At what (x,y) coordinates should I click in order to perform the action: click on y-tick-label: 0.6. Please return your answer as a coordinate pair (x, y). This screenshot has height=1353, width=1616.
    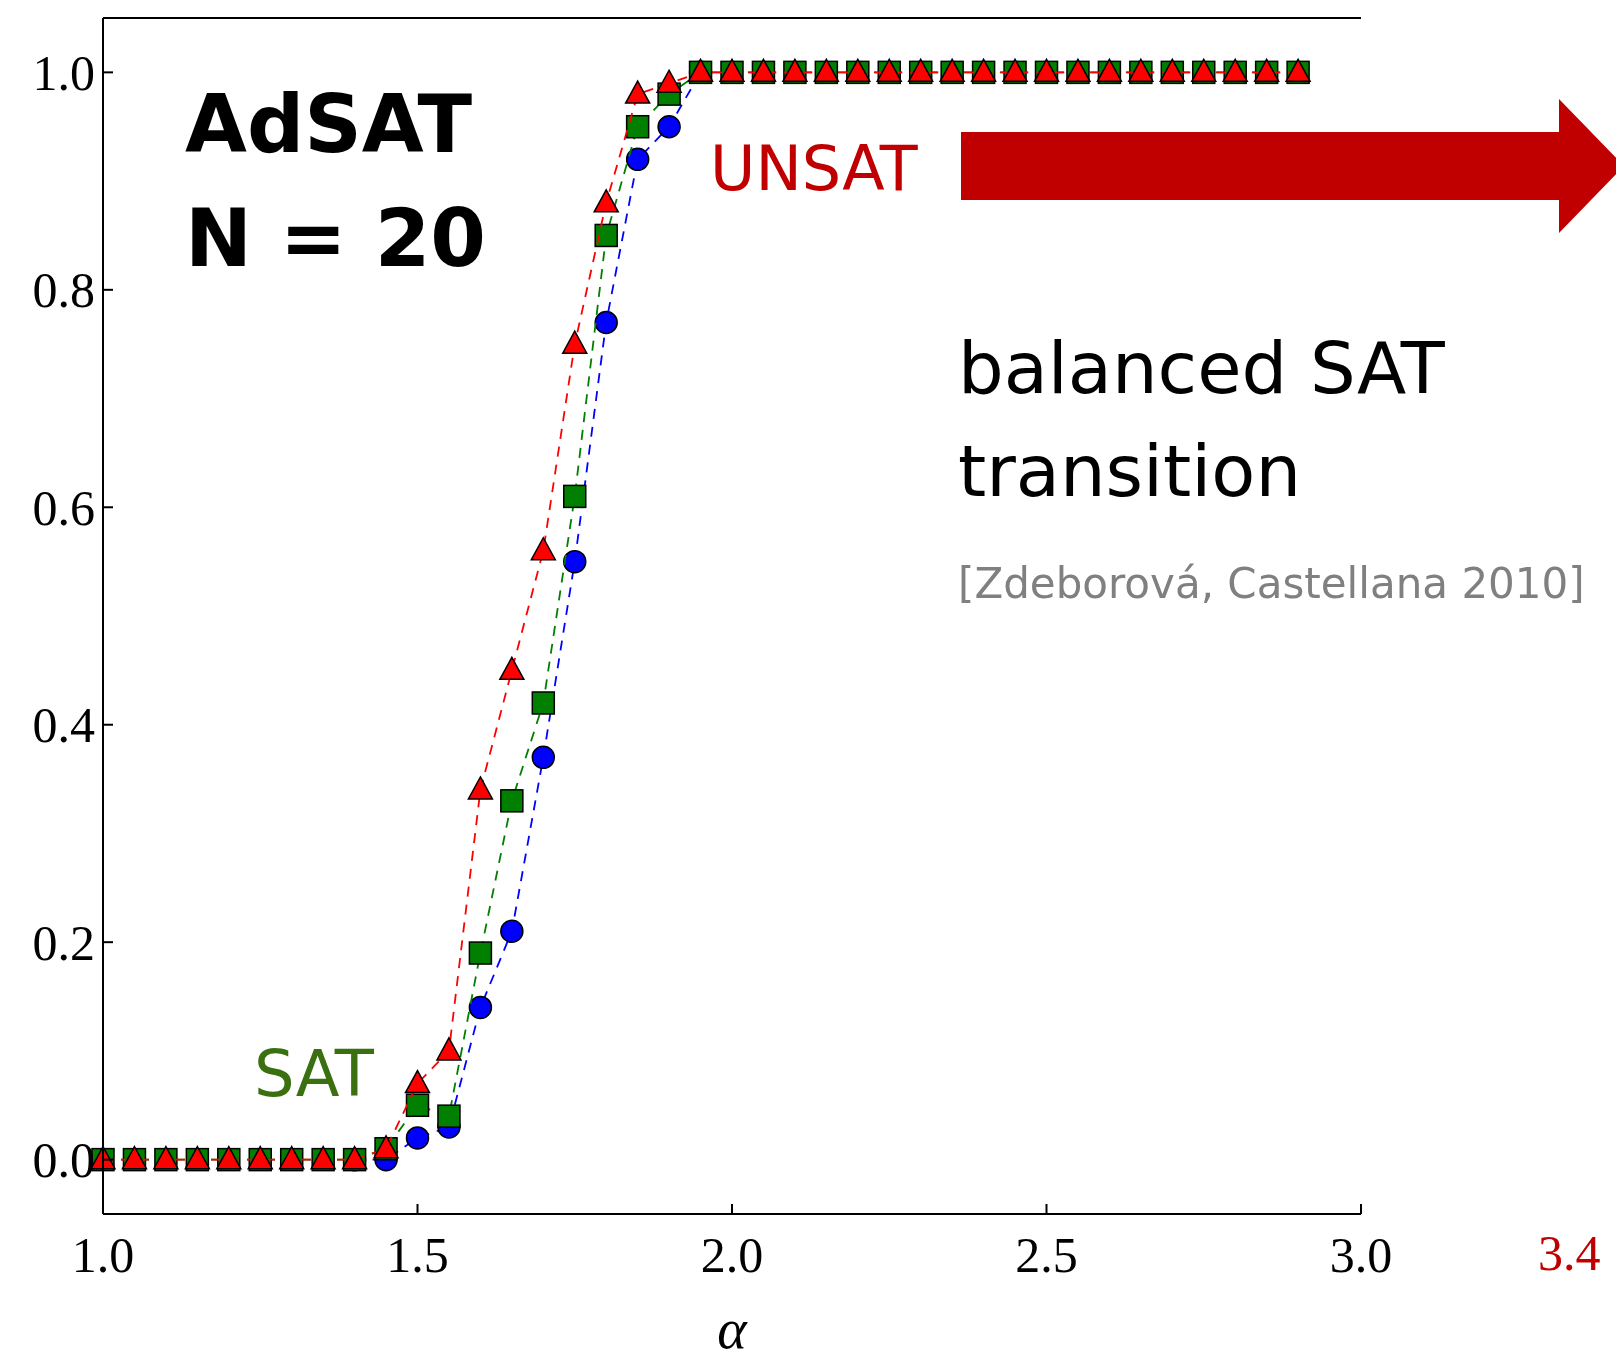
    Looking at the image, I should click on (63, 507).